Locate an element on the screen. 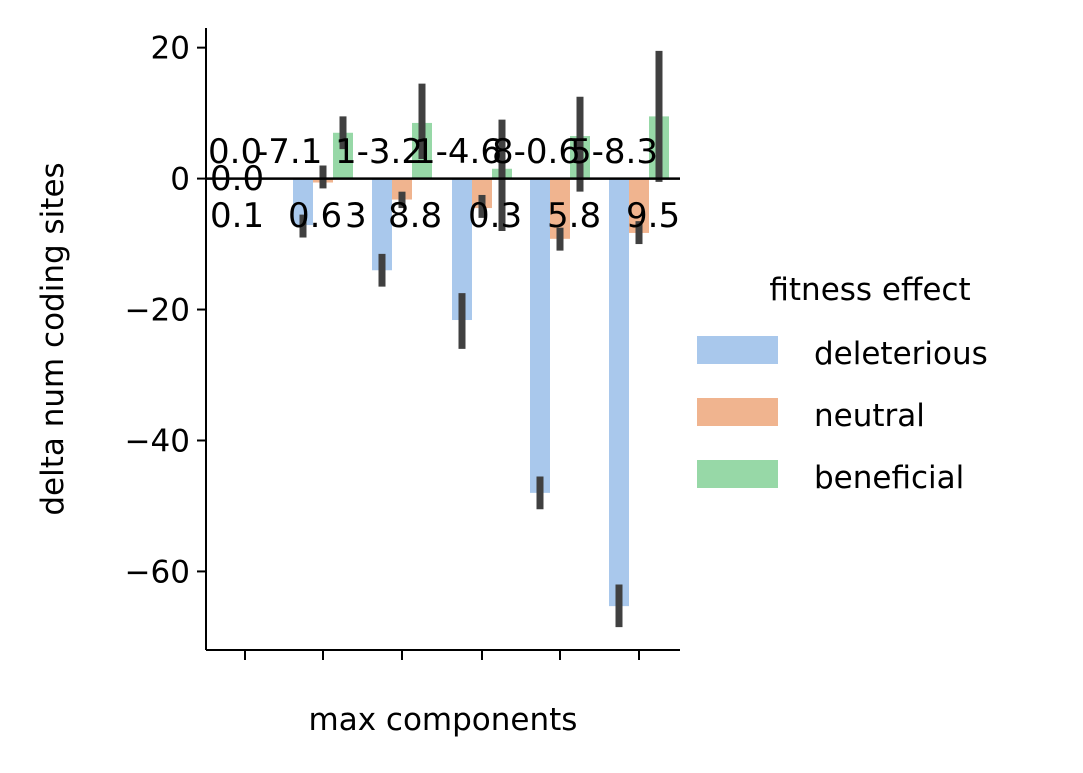 The image size is (1083, 773). legend-title: fitness effect is located at coordinates (869, 290).